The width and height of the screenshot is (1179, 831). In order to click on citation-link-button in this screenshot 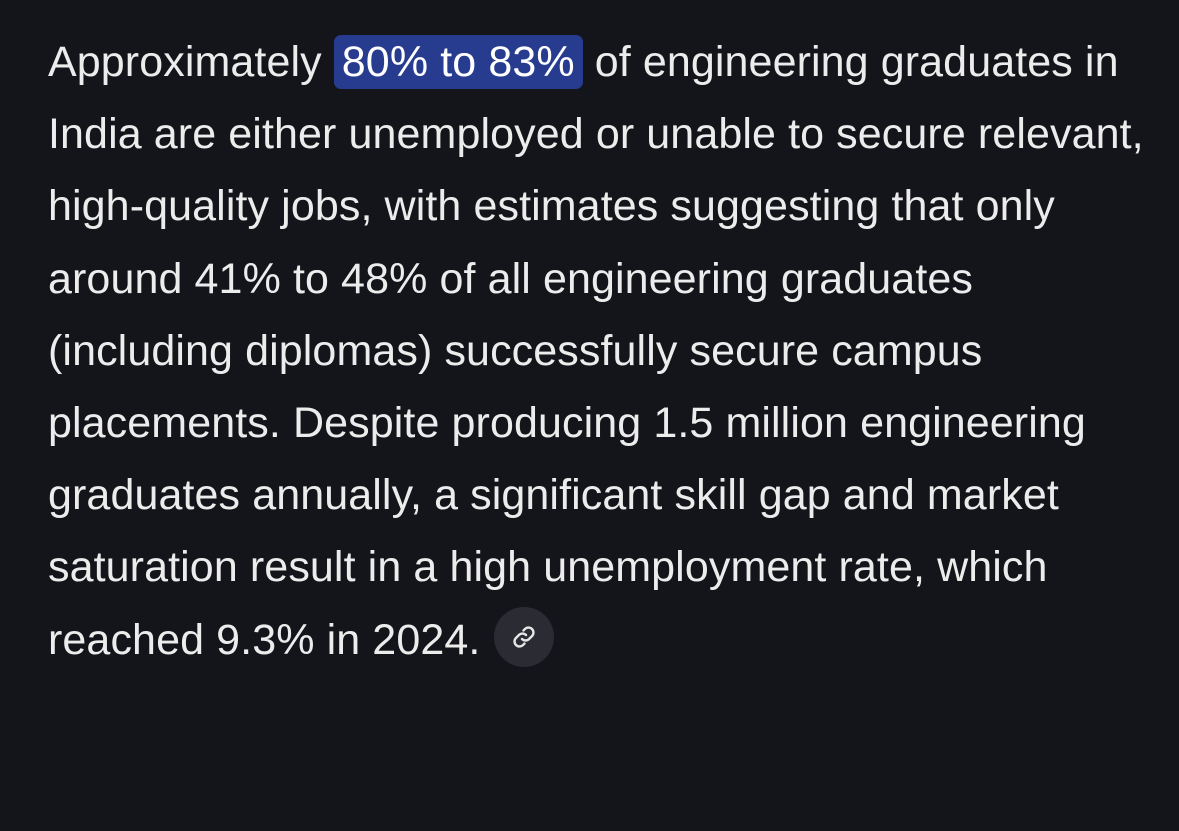, I will do `click(524, 637)`.